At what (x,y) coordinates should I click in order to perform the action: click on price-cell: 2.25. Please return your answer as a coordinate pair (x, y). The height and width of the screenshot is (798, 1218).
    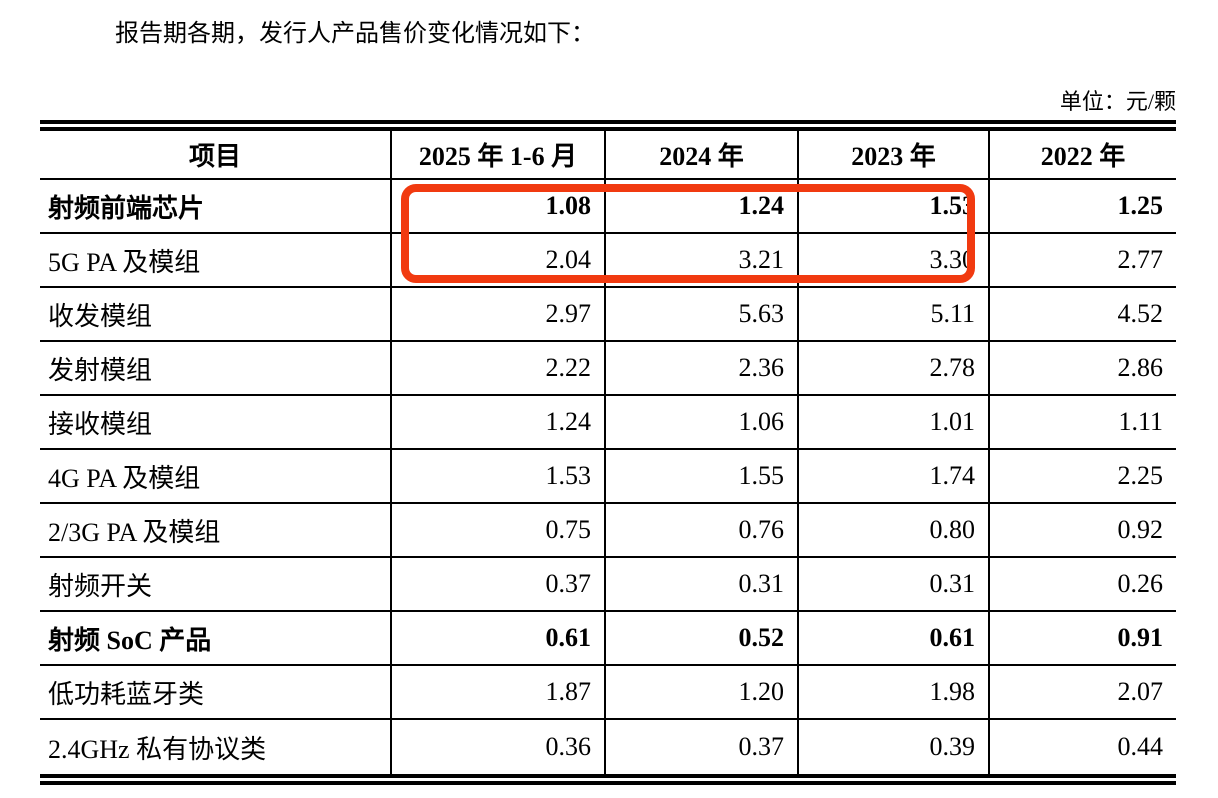
    Looking at the image, I should click on (1082, 477).